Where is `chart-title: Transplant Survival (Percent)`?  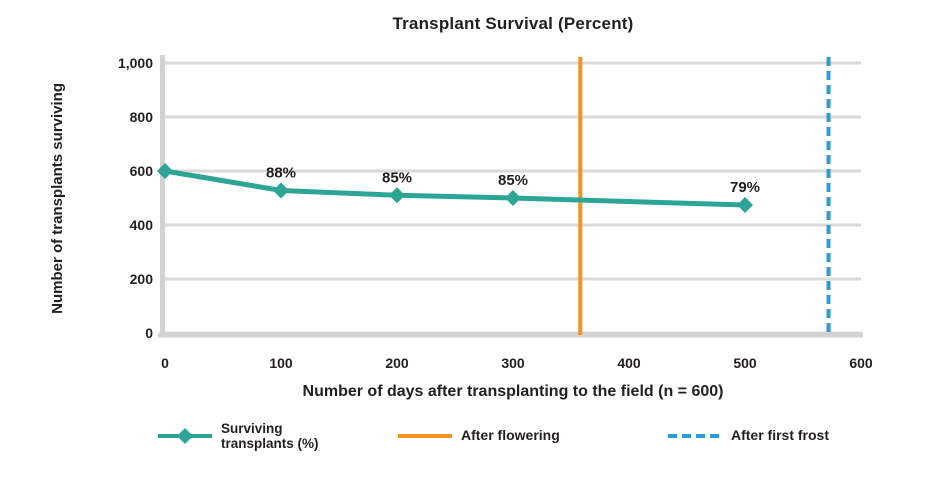
chart-title: Transplant Survival (Percent) is located at coordinates (513, 23).